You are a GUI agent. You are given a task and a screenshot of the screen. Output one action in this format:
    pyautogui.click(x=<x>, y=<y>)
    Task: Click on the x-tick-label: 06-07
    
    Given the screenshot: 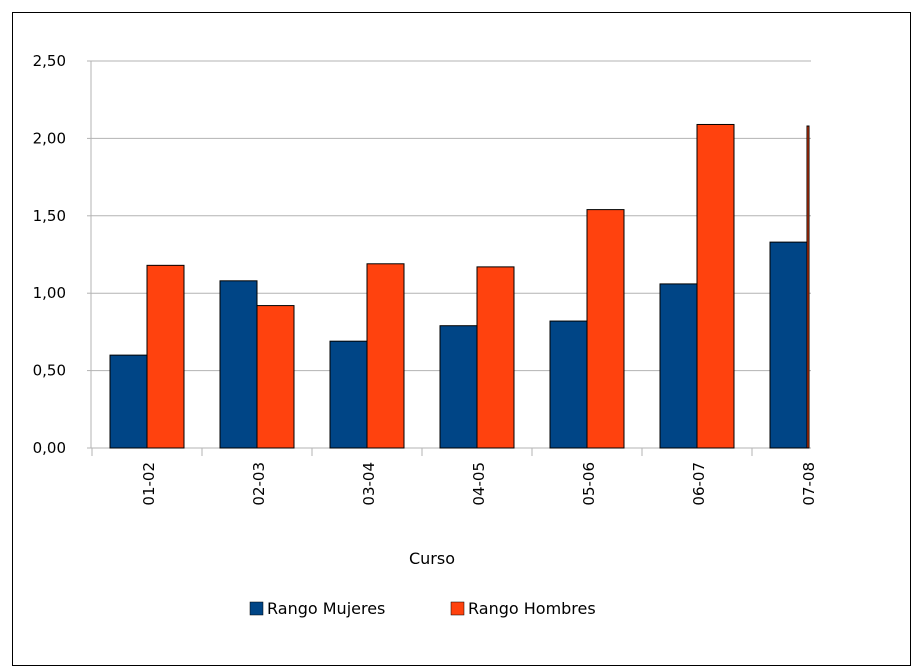 What is the action you would take?
    pyautogui.click(x=699, y=484)
    